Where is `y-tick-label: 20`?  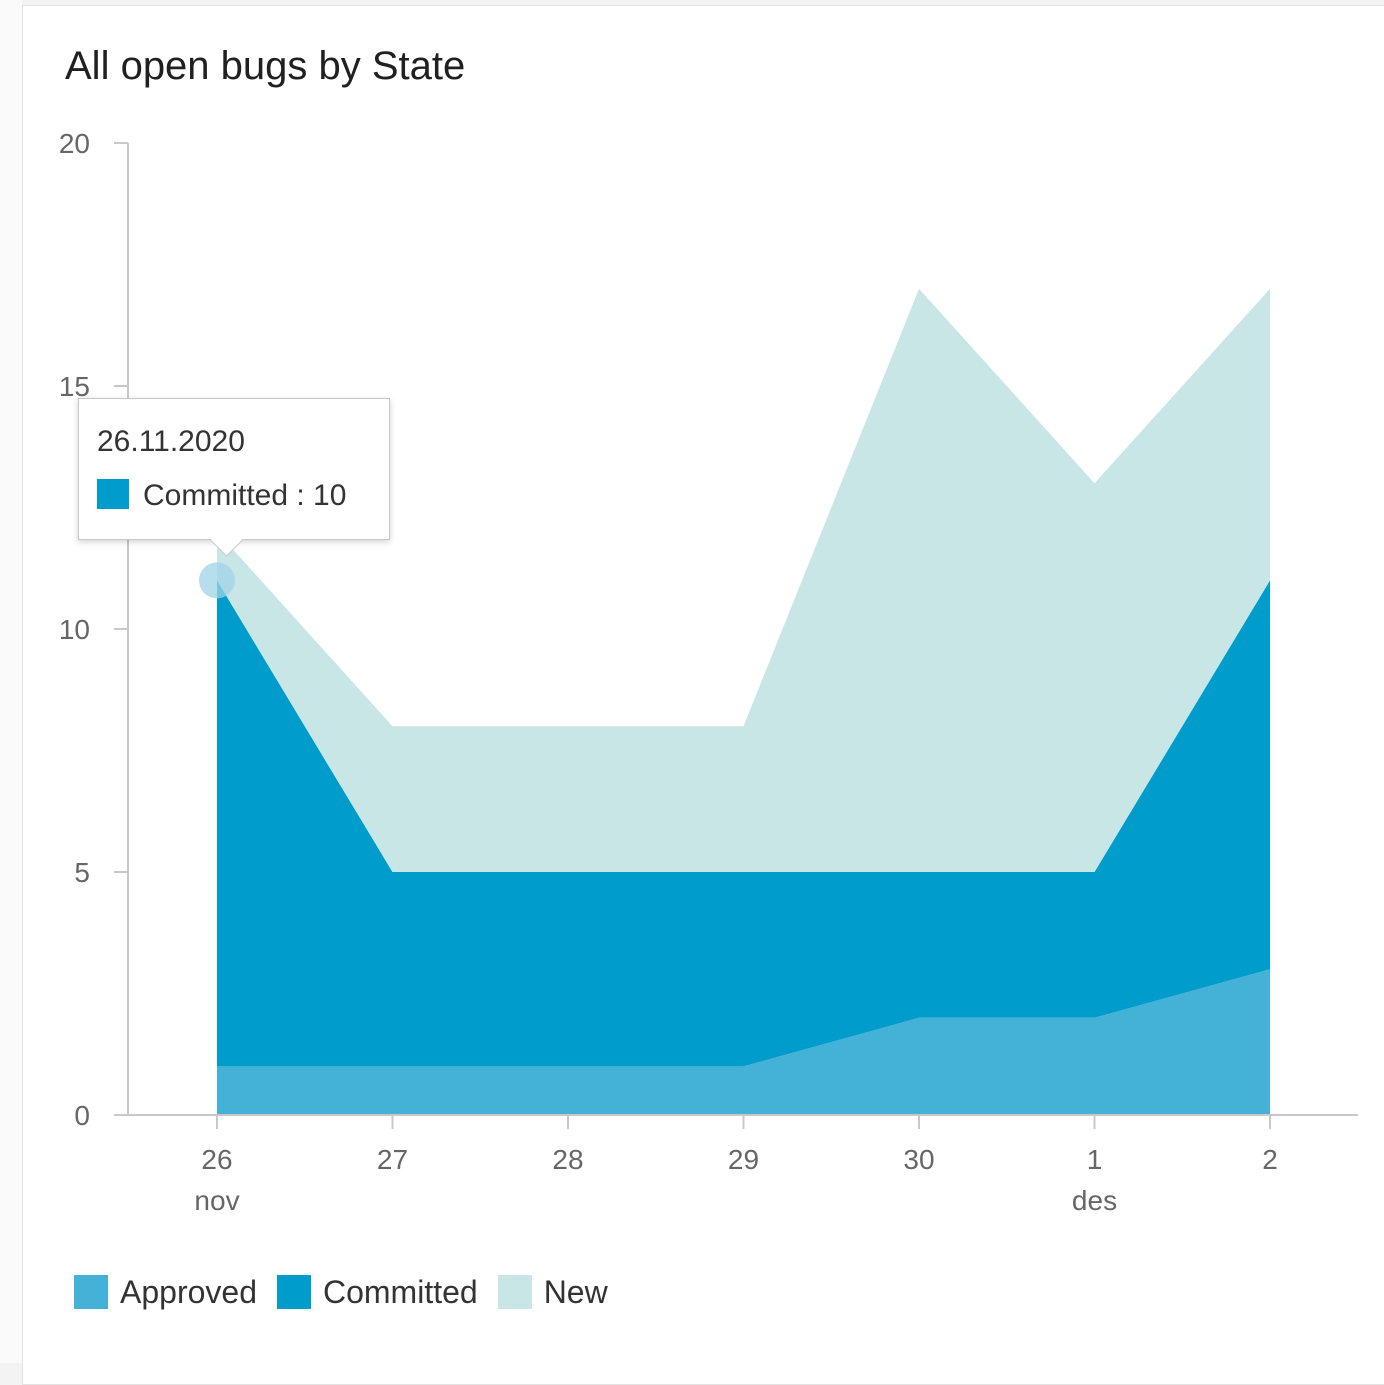 y-tick-label: 20 is located at coordinates (74, 143).